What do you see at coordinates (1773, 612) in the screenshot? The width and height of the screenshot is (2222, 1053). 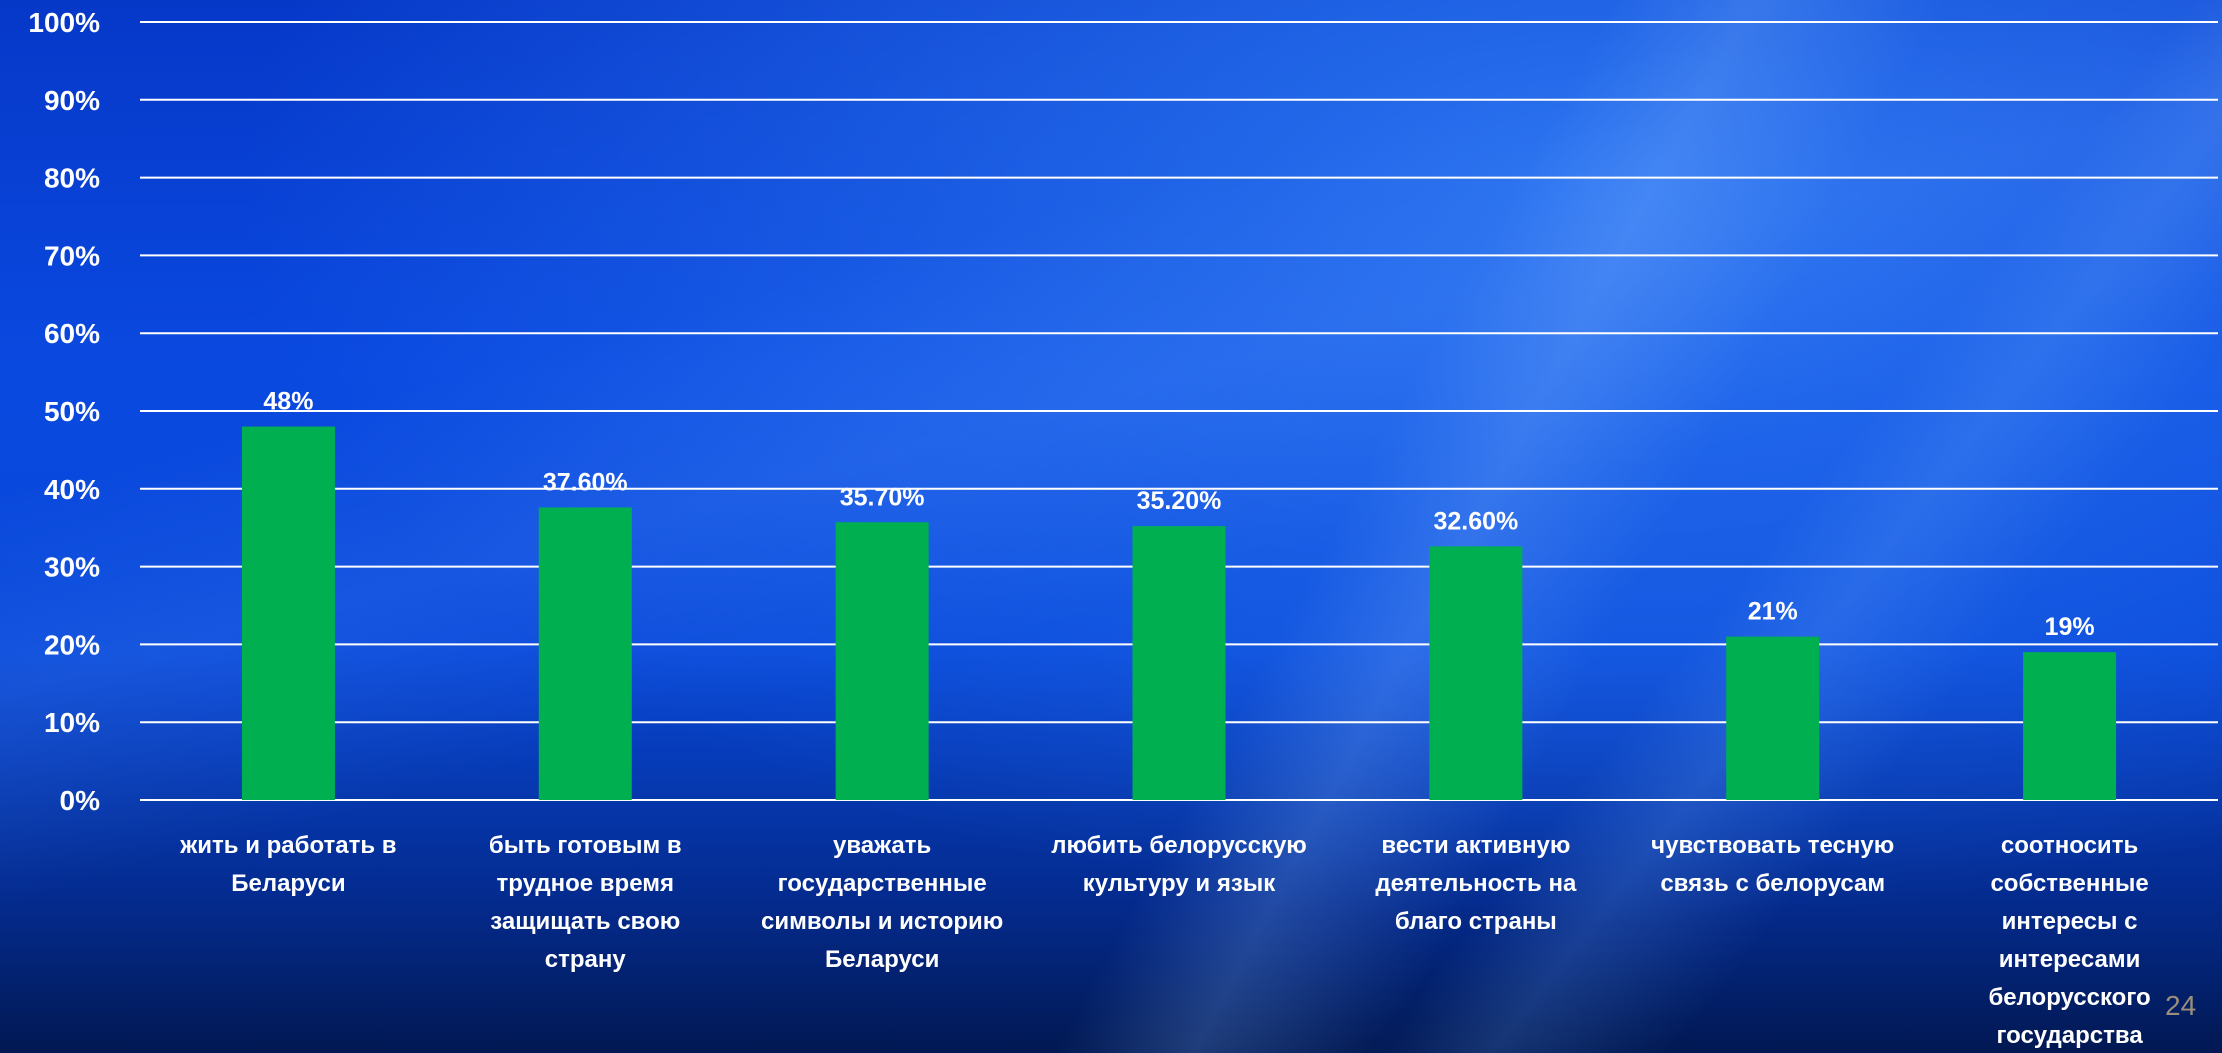 I see `data-label: 21%` at bounding box center [1773, 612].